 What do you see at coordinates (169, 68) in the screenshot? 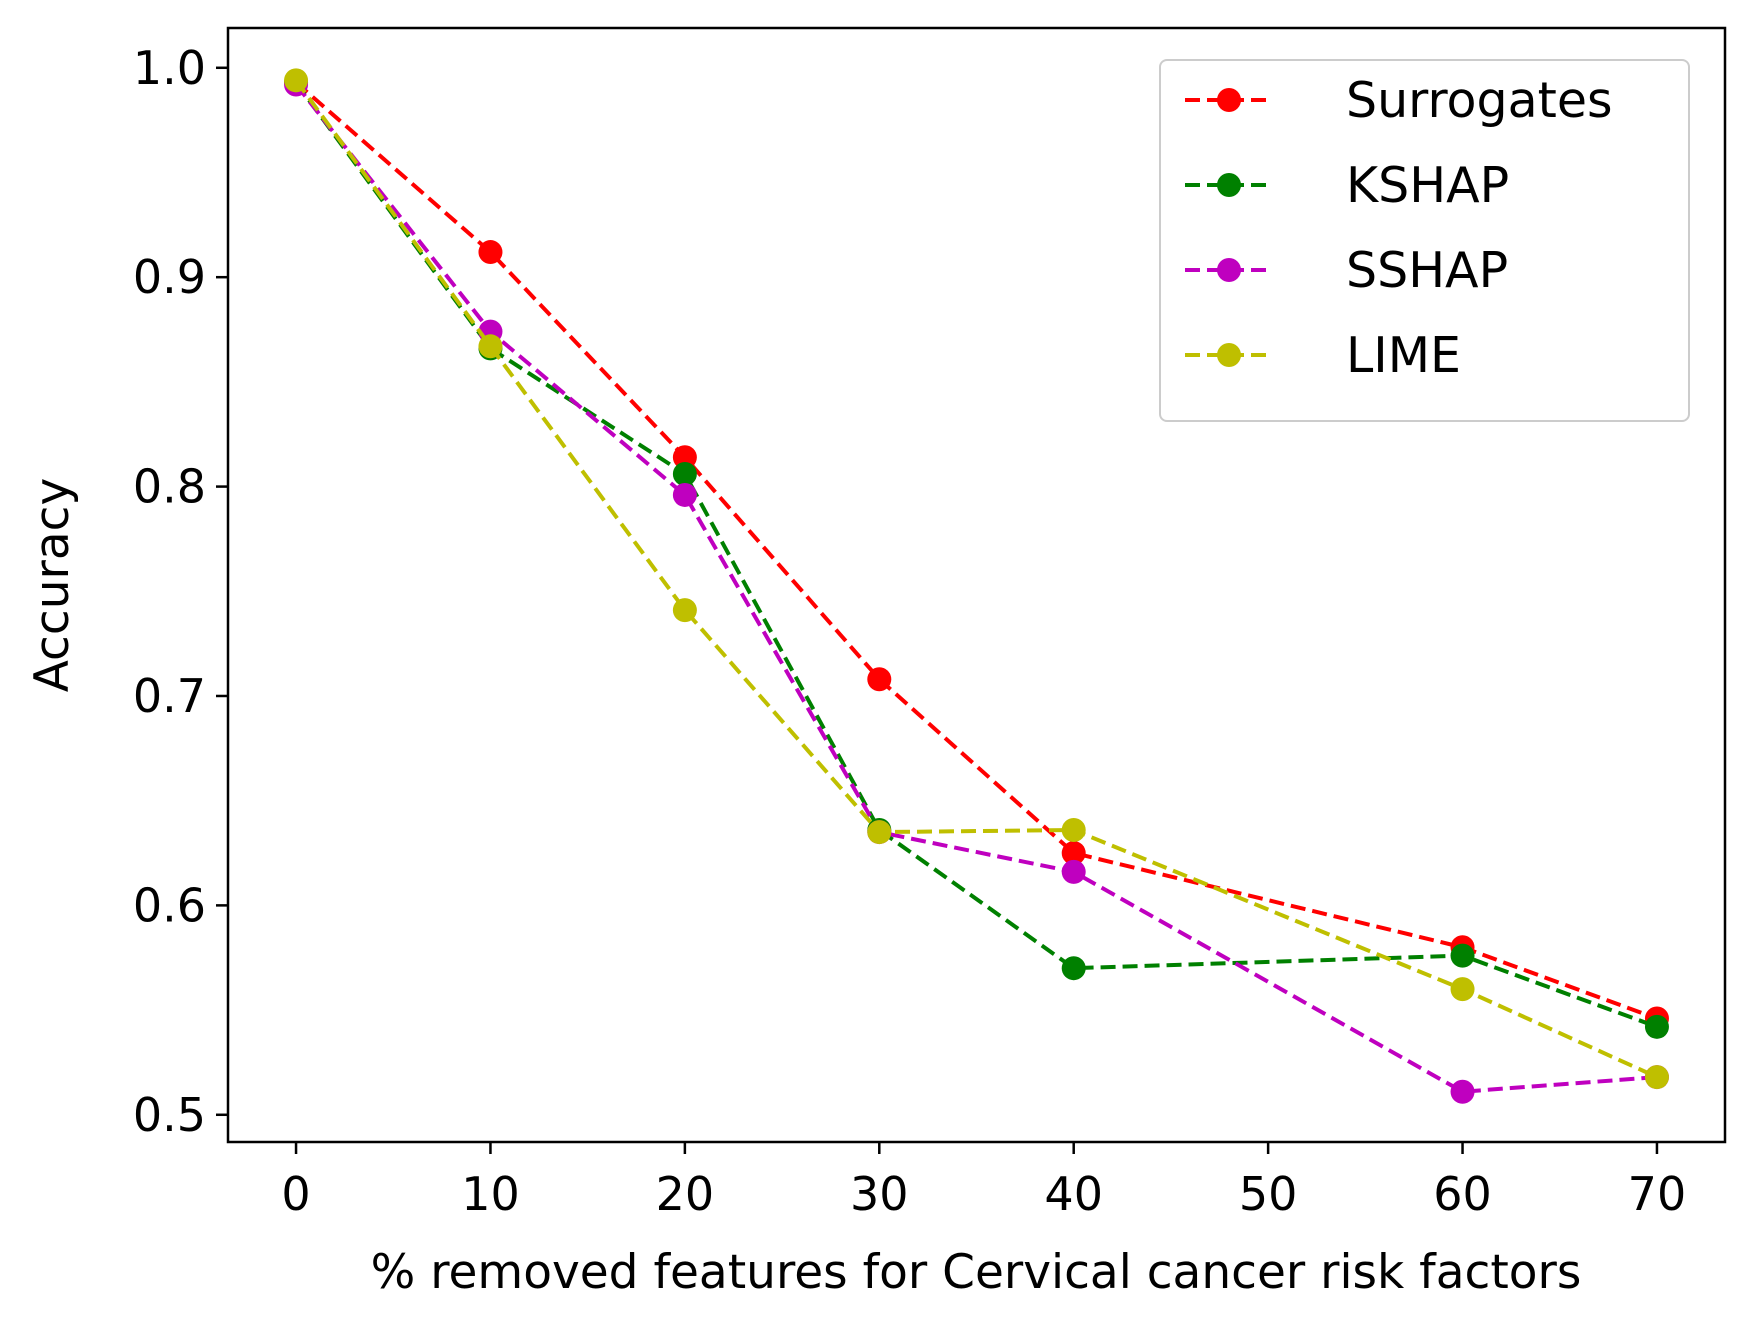
I see `y-tick-label: 1.0` at bounding box center [169, 68].